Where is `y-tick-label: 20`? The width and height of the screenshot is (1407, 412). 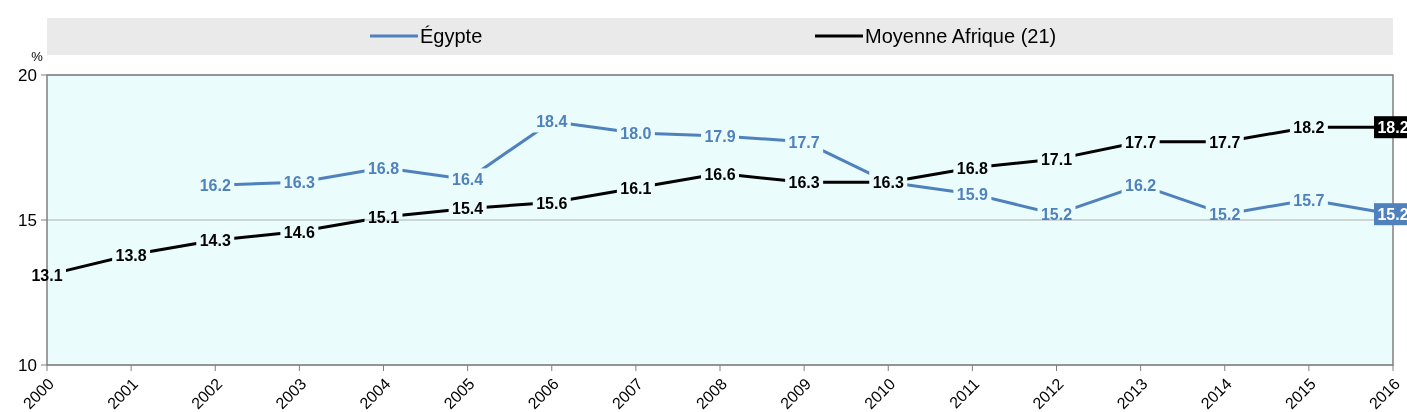 y-tick-label: 20 is located at coordinates (27, 75).